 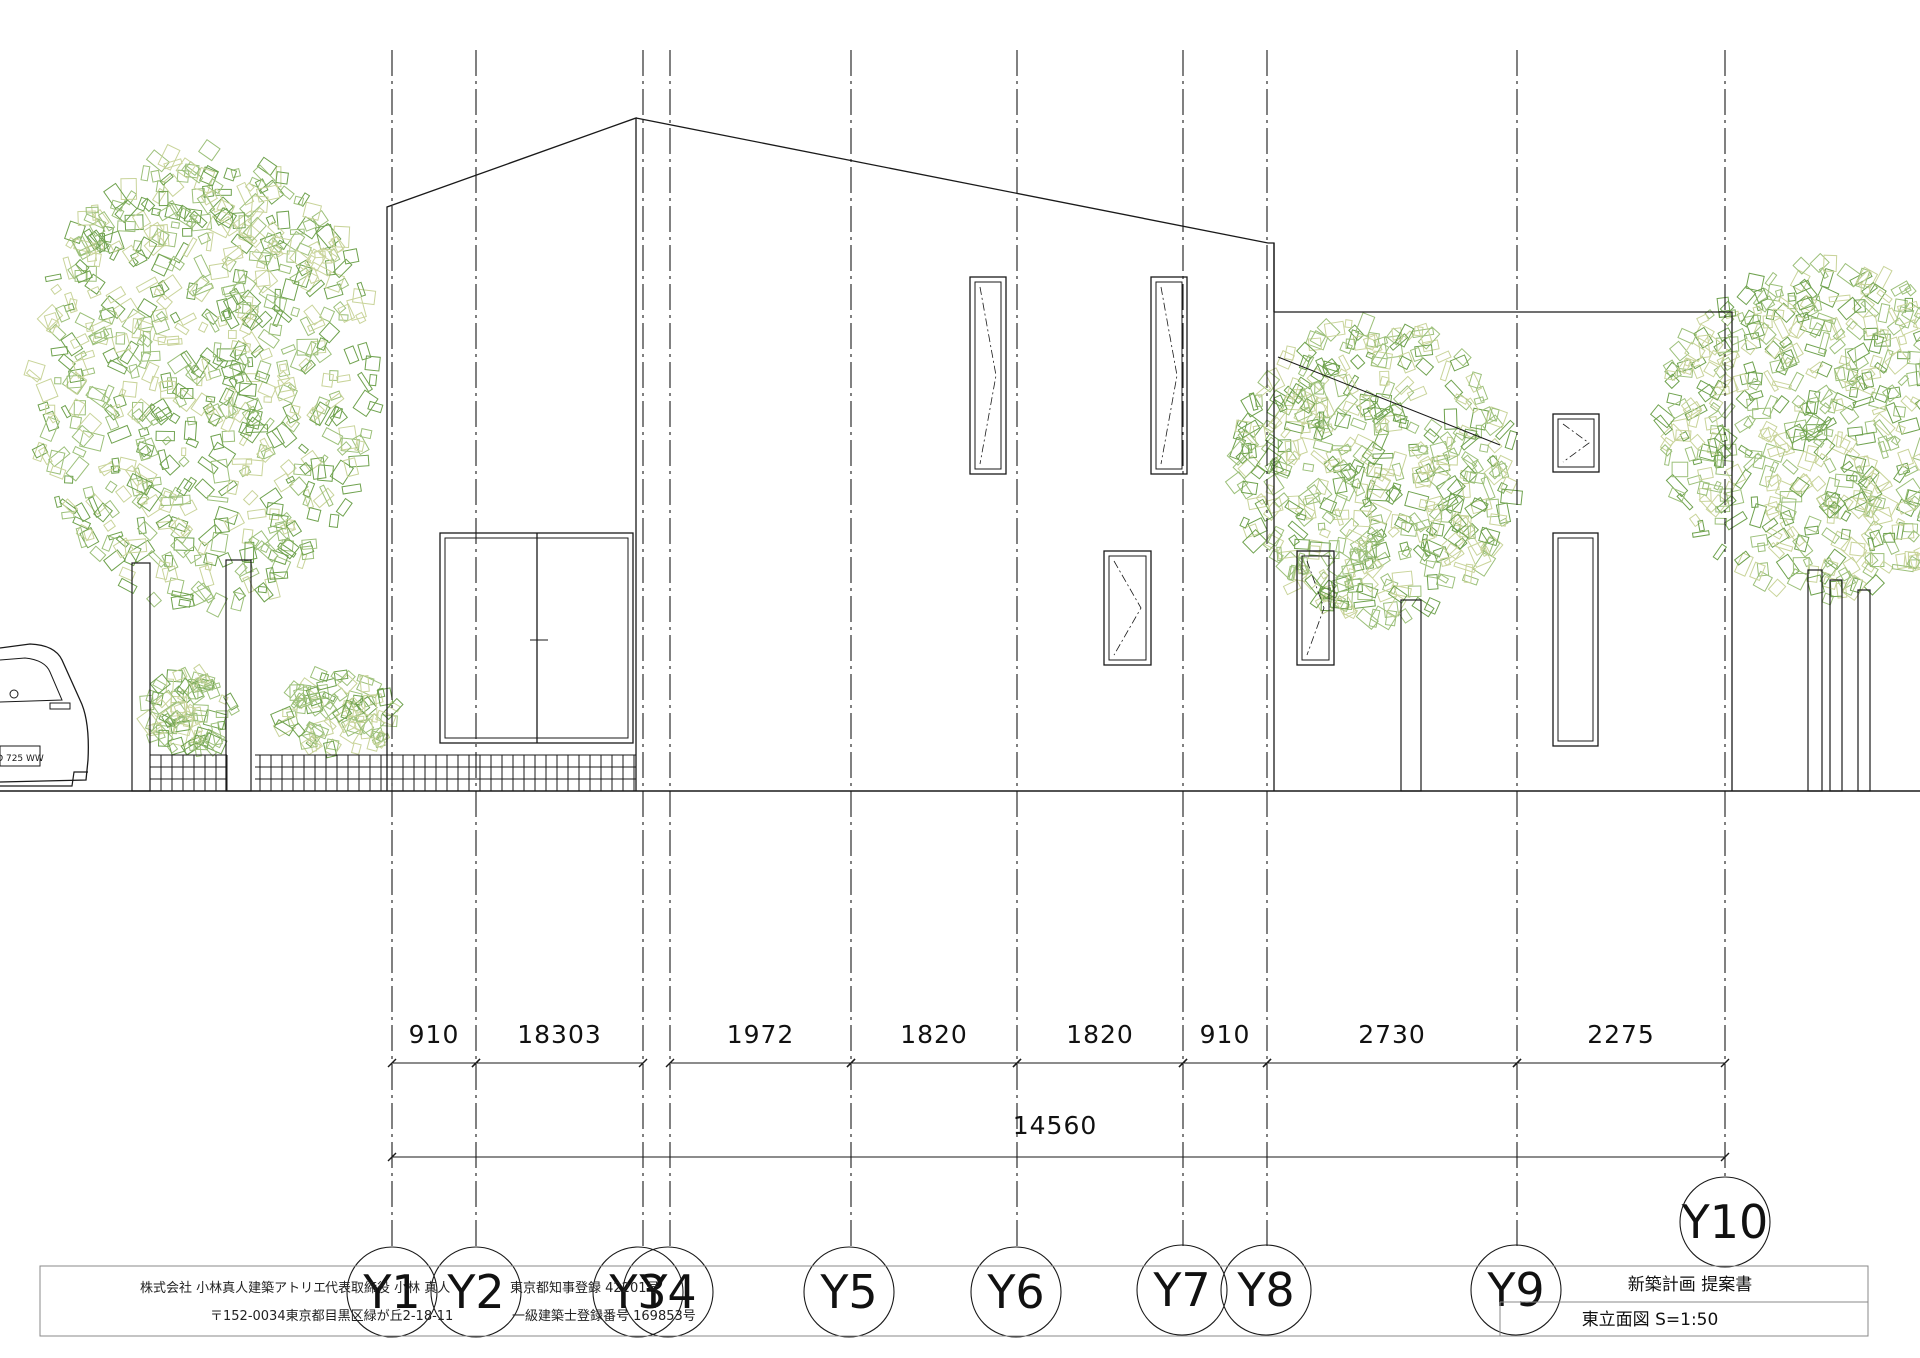 I want to click on tree-middle-trunk, so click(x=1411, y=695).